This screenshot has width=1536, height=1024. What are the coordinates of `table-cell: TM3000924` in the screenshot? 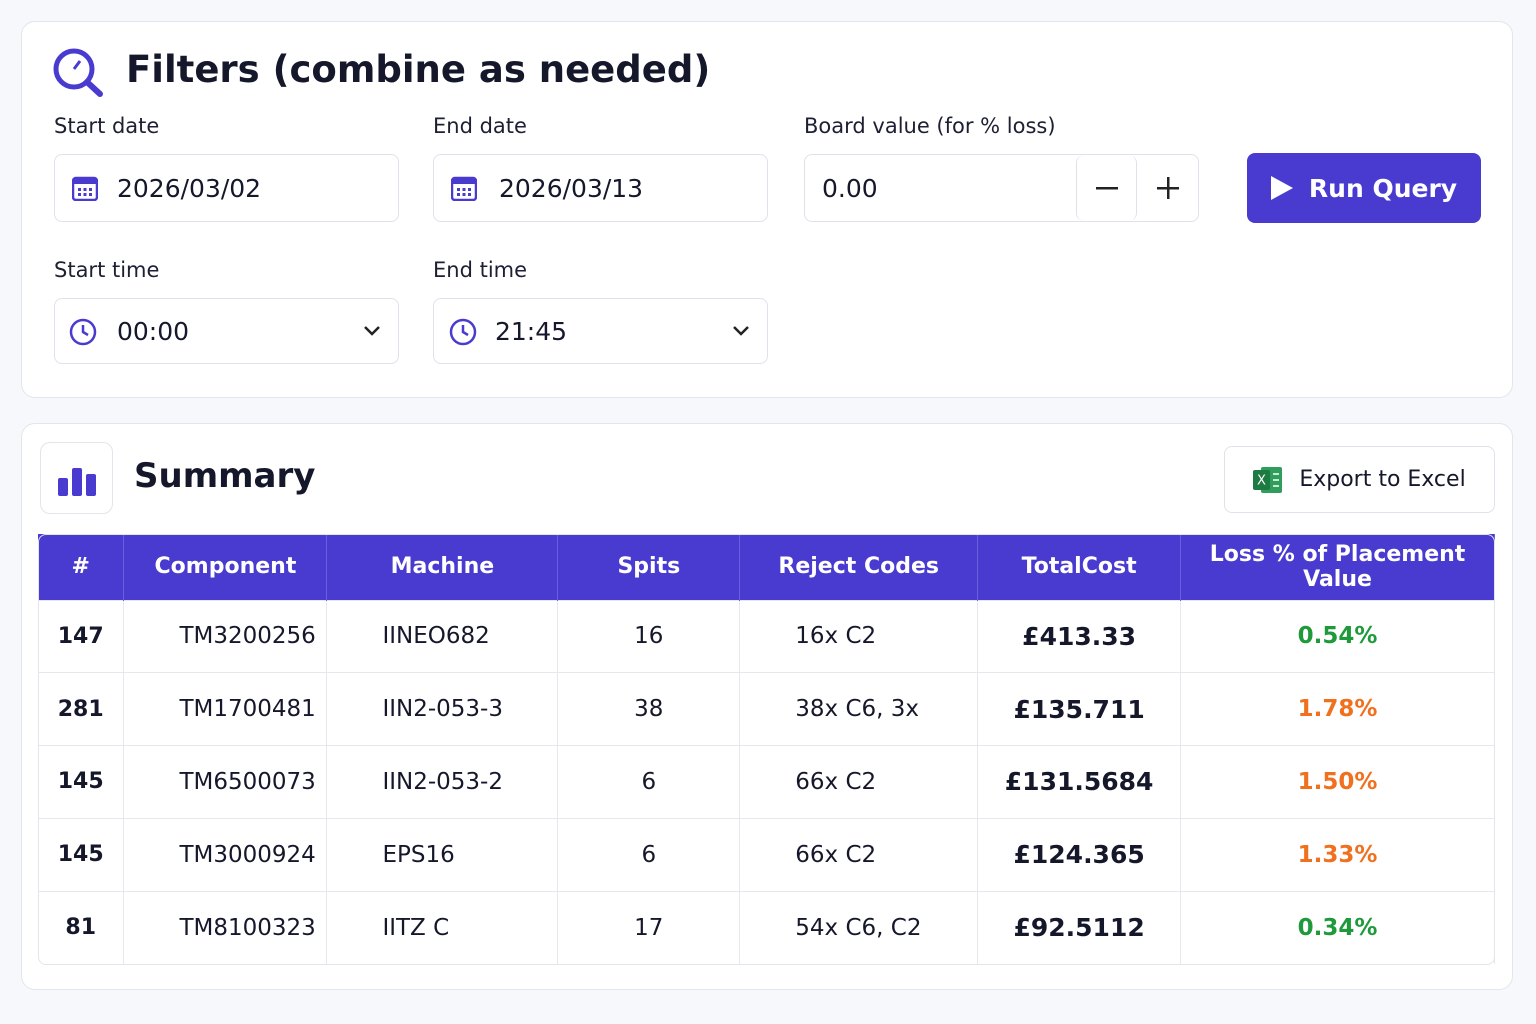 It's located at (225, 854).